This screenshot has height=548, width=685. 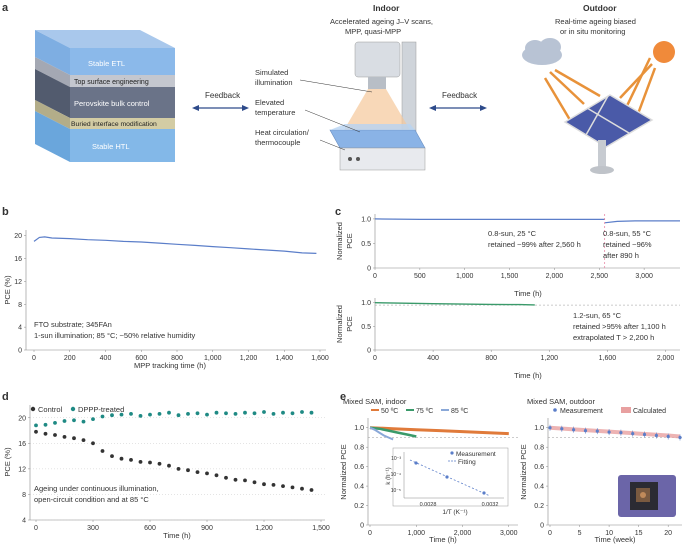 I want to click on y-tick-label: 0.8, so click(x=359, y=448).